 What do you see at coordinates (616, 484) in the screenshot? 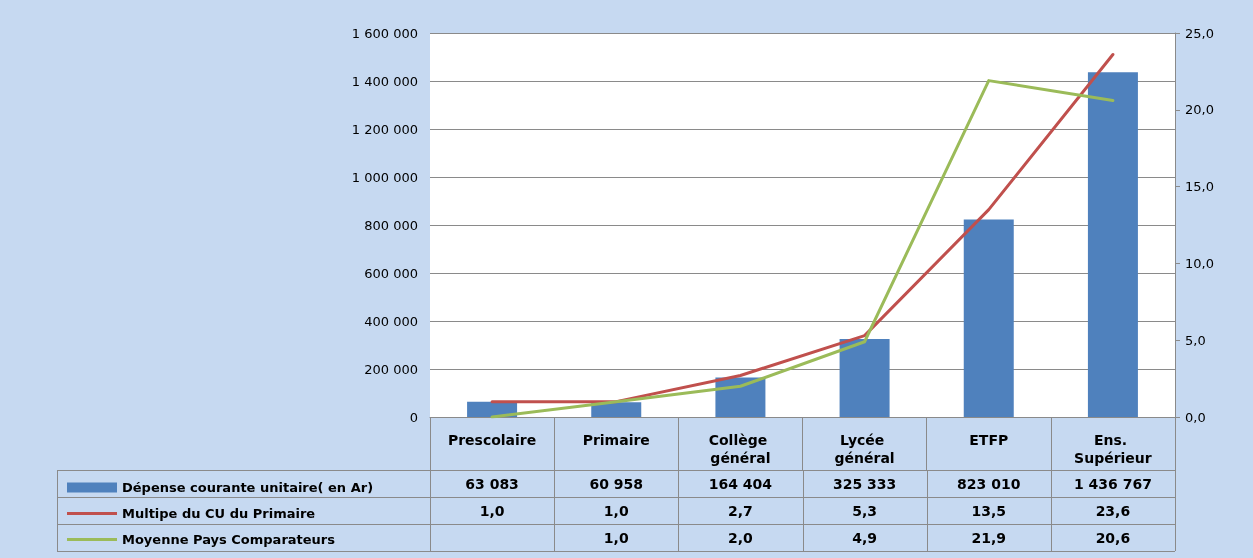
I see `data-label: 60 958` at bounding box center [616, 484].